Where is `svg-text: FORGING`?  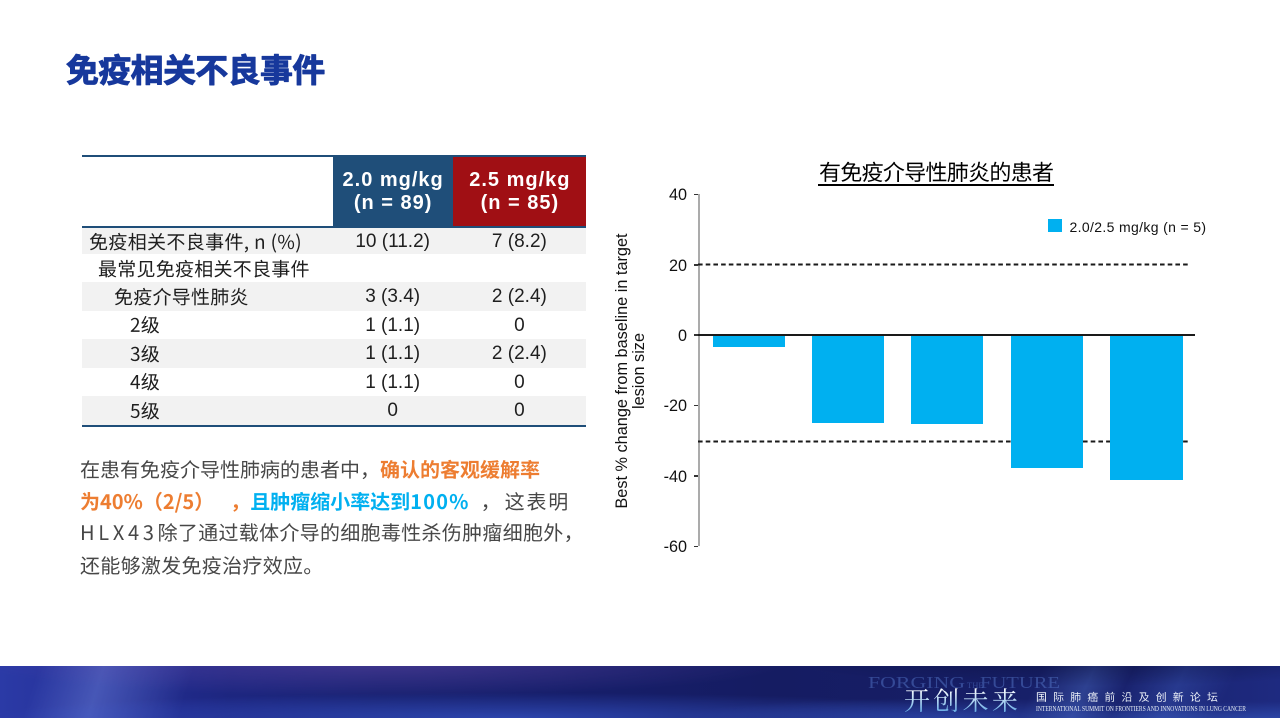 svg-text: FORGING is located at coordinates (916, 683).